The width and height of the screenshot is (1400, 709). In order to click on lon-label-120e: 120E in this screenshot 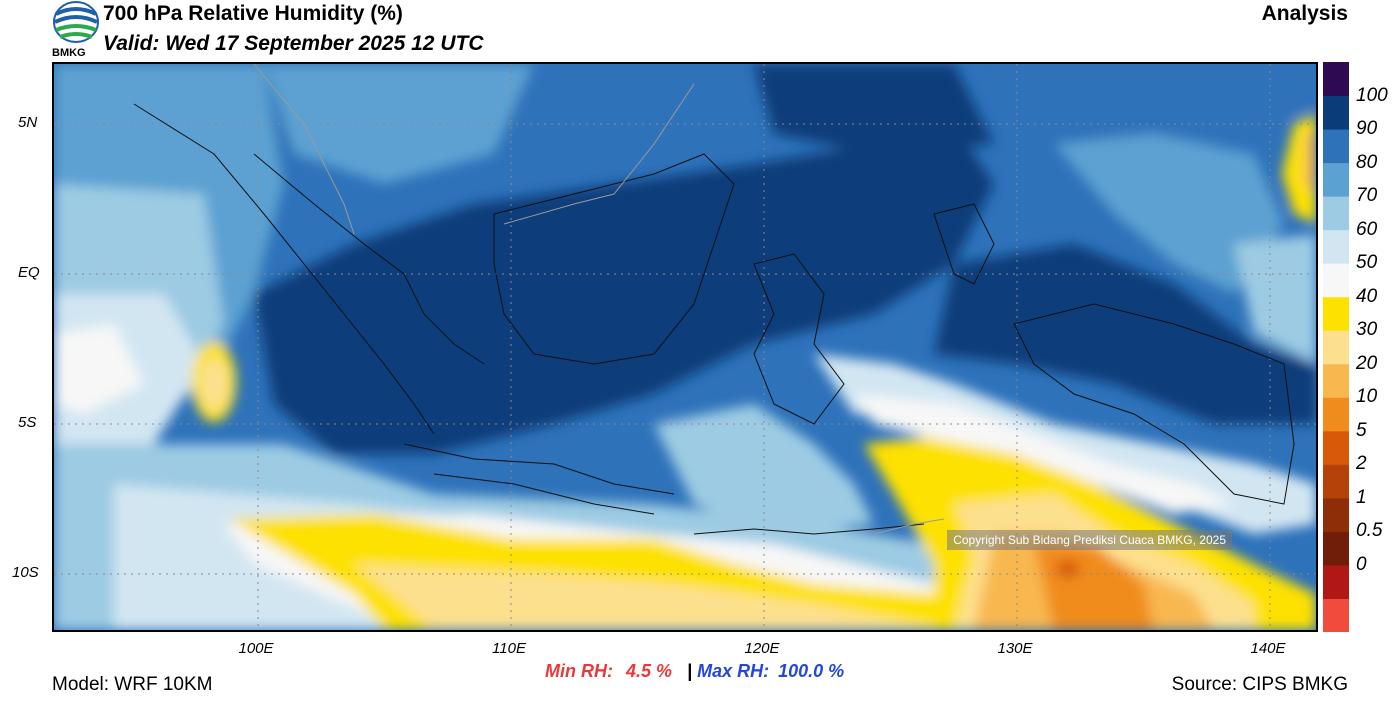, I will do `click(762, 648)`.